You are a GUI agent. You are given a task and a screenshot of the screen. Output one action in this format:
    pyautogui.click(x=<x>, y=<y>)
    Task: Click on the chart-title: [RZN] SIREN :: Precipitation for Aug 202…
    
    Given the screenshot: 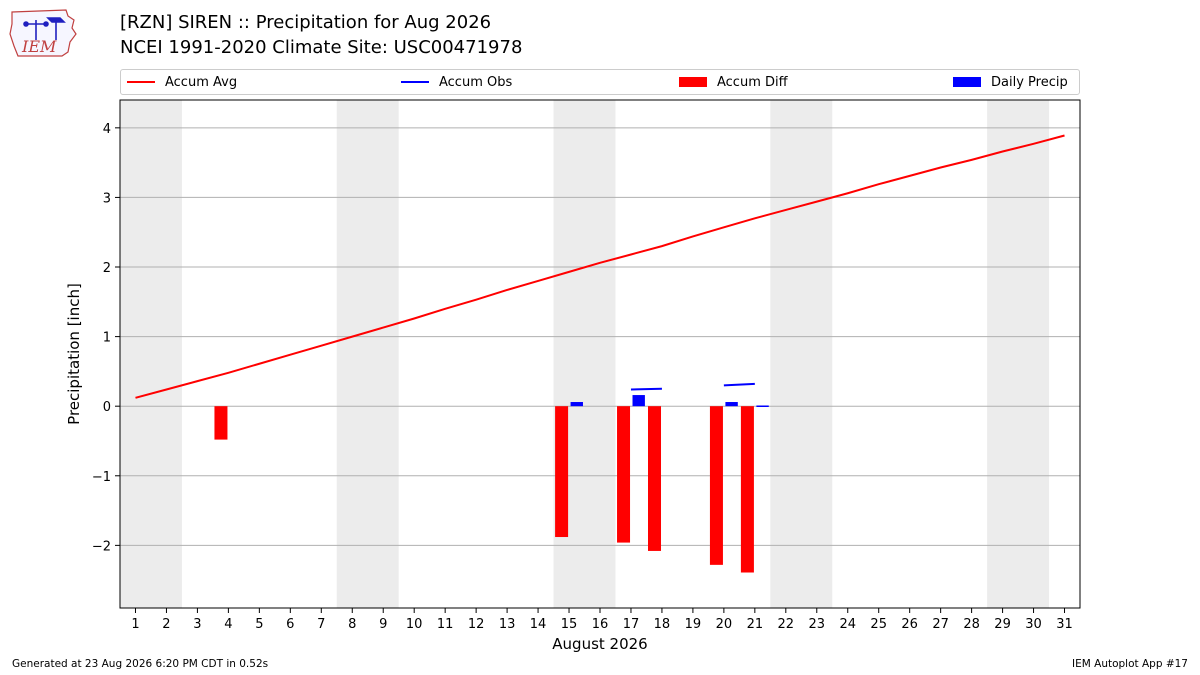 What is the action you would take?
    pyautogui.click(x=306, y=22)
    